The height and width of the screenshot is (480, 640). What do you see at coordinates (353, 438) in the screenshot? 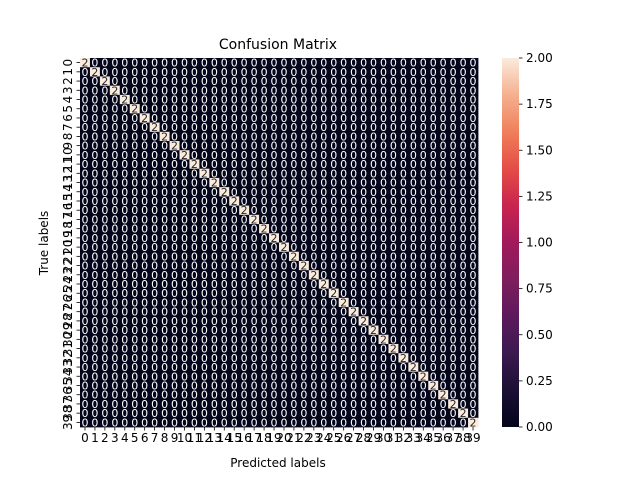
I see `x-tick-label: 27` at bounding box center [353, 438].